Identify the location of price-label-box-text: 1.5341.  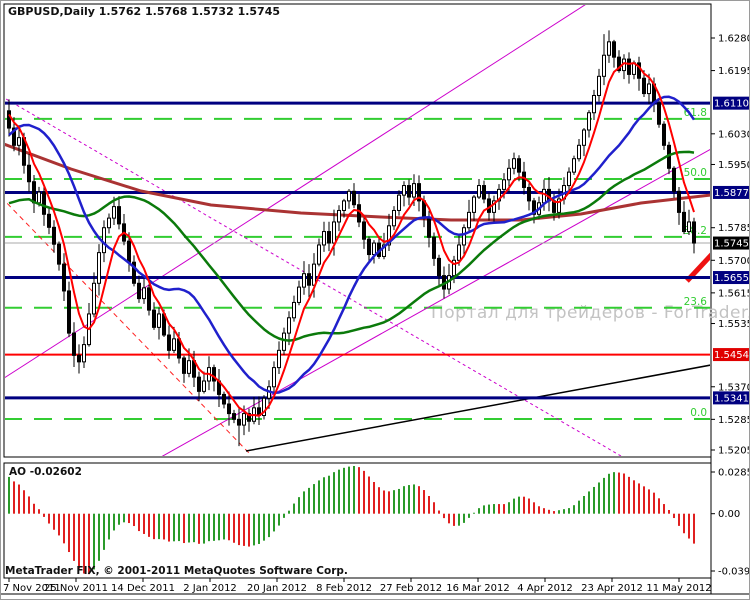
(731, 398).